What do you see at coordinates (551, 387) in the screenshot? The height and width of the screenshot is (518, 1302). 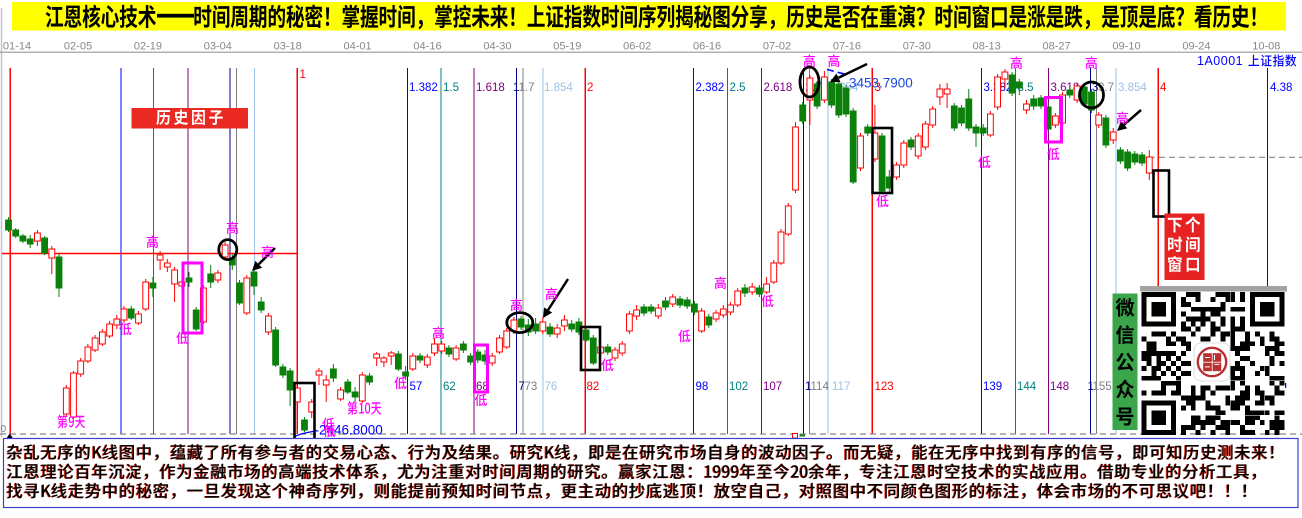 I see `svg-text: 76` at bounding box center [551, 387].